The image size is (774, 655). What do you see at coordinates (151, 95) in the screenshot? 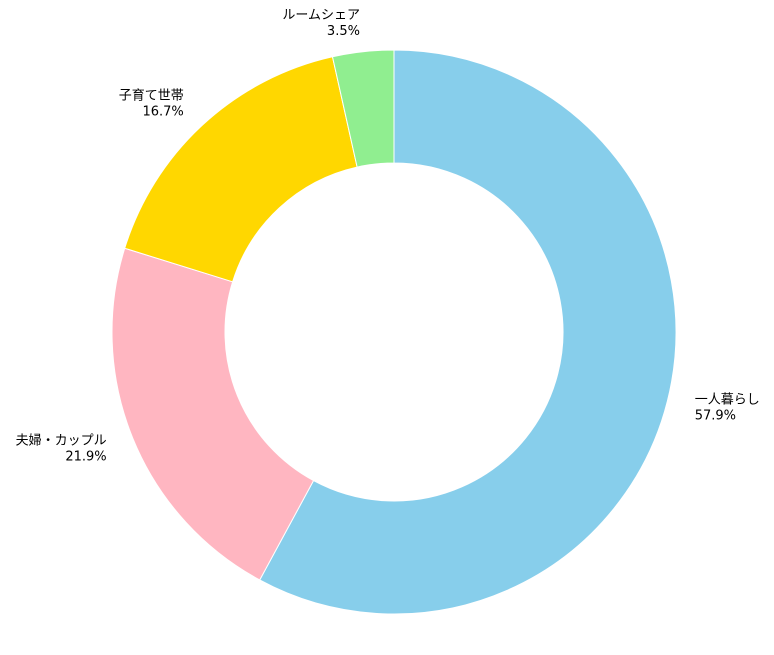
I see `slice-label: 子育て世帯` at bounding box center [151, 95].